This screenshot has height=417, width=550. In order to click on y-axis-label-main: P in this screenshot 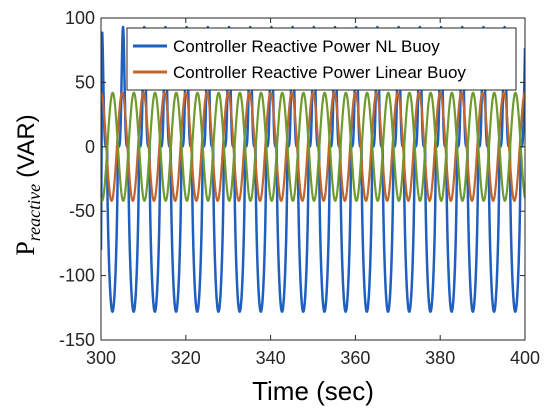, I will do `click(25, 248)`.